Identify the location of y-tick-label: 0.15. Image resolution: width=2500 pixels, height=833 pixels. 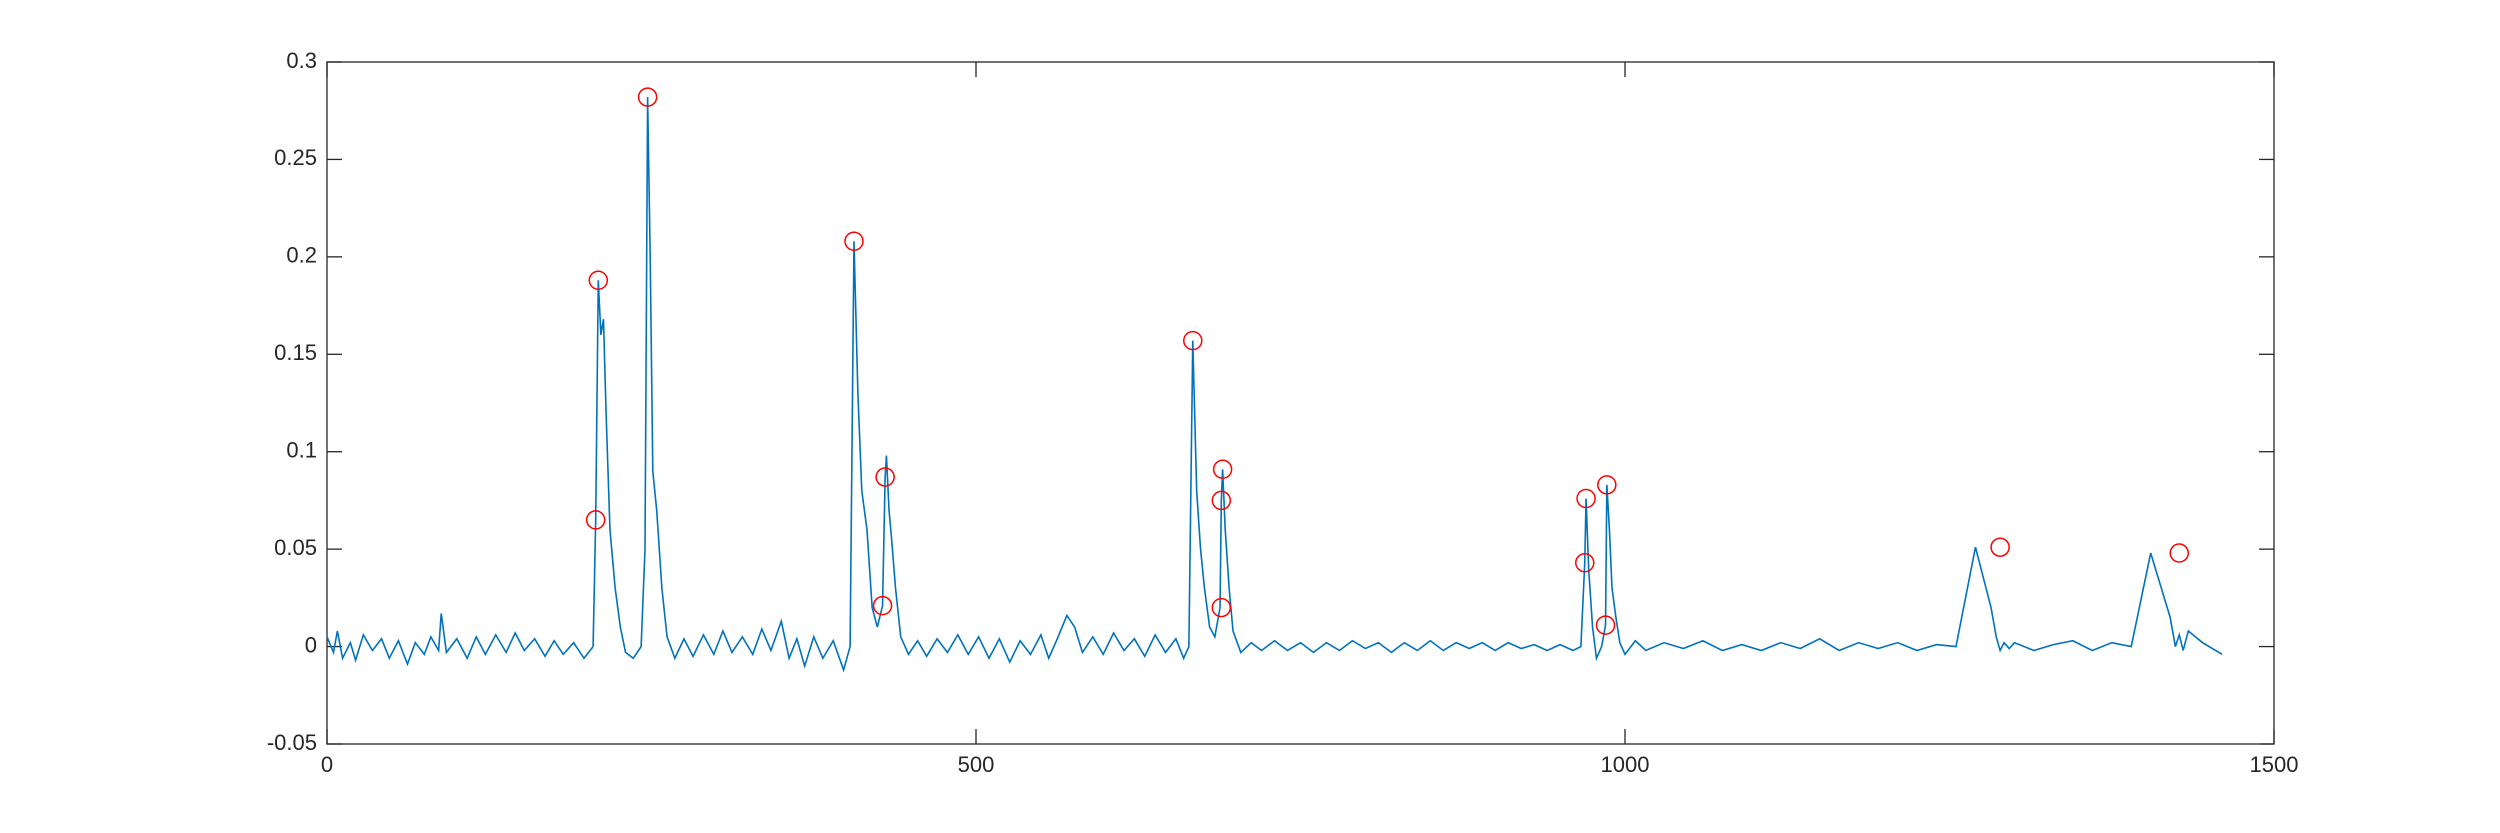
(295, 352).